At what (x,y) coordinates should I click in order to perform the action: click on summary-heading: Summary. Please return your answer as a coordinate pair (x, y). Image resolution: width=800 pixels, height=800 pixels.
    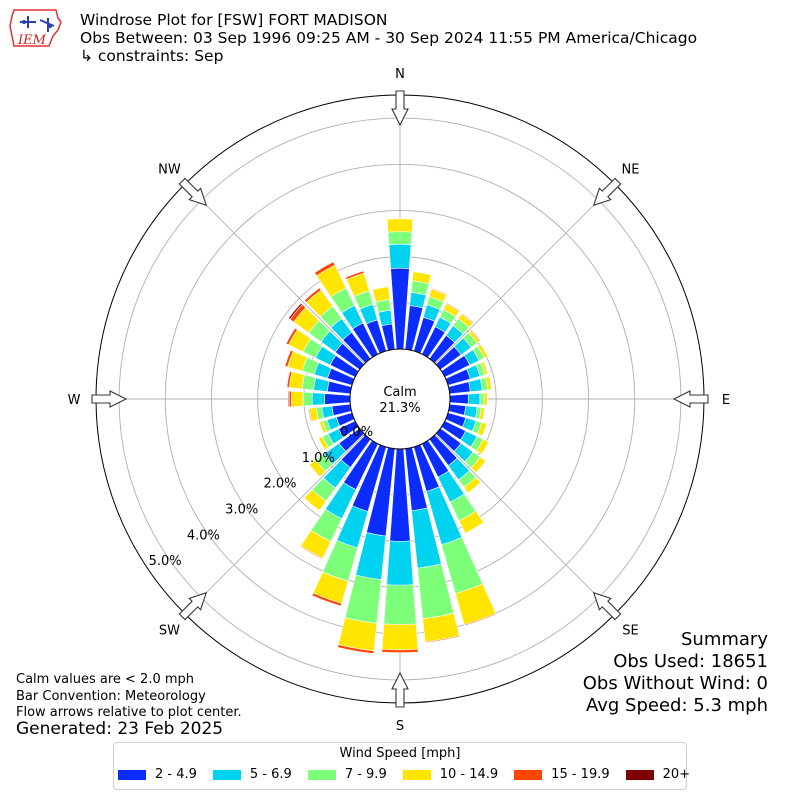
    Looking at the image, I should click on (724, 639).